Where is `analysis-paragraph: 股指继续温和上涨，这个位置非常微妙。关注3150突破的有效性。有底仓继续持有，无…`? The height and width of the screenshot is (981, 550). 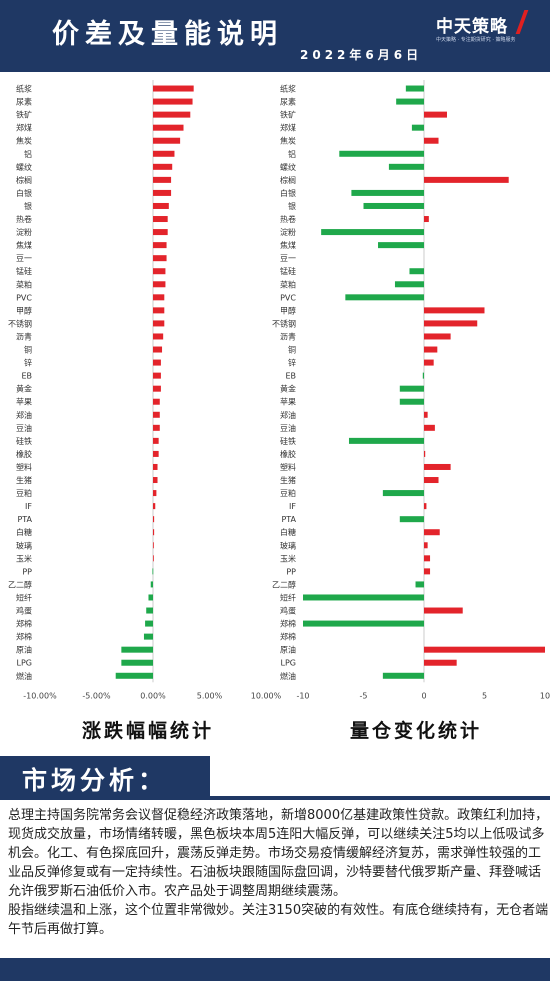
analysis-paragraph: 股指继续温和上涨，这个位置非常微妙。关注3150突破的有效性。有底仓继续持有，无… is located at coordinates (278, 920).